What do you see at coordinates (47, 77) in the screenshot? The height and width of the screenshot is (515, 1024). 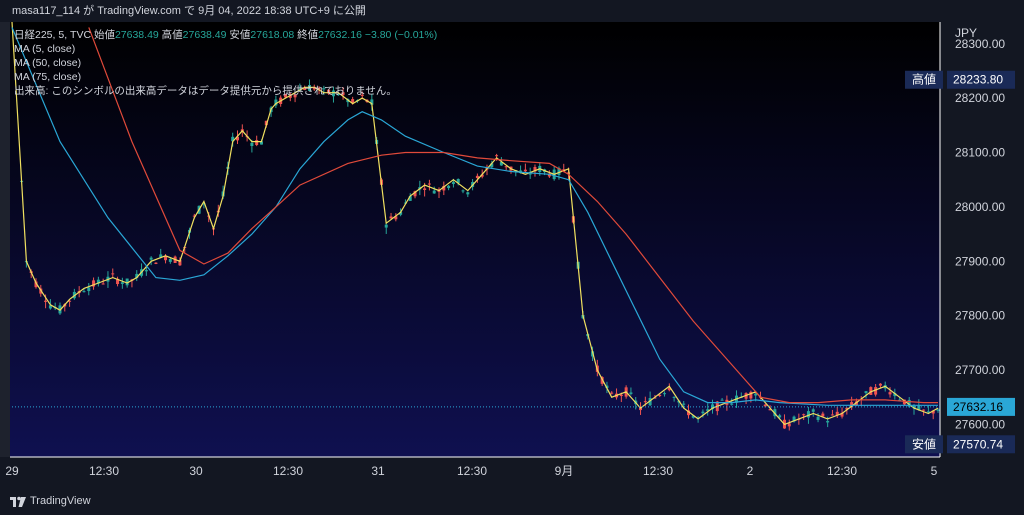 I see `legend-indicator: MA (75, close)` at bounding box center [47, 77].